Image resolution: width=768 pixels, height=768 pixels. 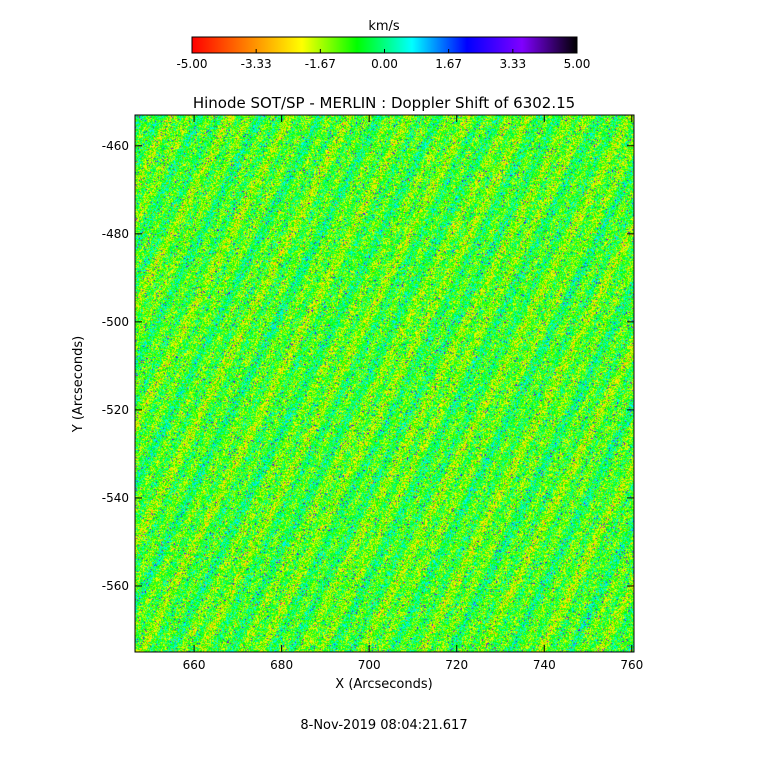 I want to click on x-axis-label: X (Arcseconds), so click(x=383, y=684).